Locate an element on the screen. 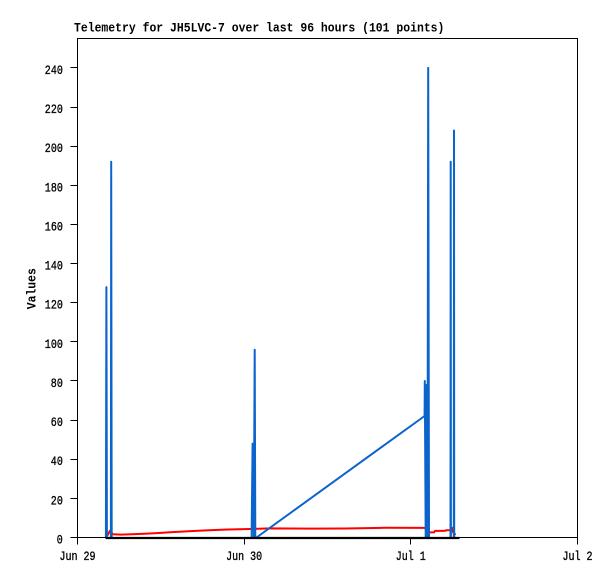 The width and height of the screenshot is (615, 579). svg-text: Jul 2 is located at coordinates (577, 557).